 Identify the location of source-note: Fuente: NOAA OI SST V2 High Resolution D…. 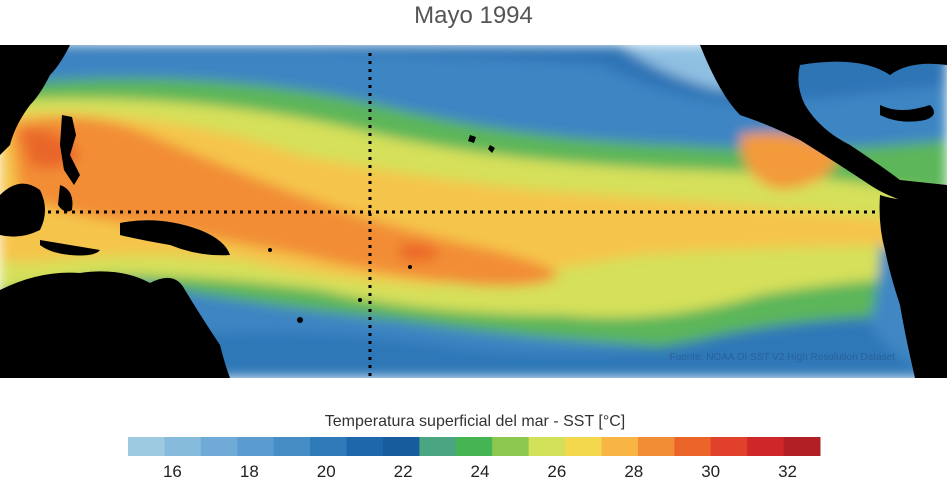
(783, 357).